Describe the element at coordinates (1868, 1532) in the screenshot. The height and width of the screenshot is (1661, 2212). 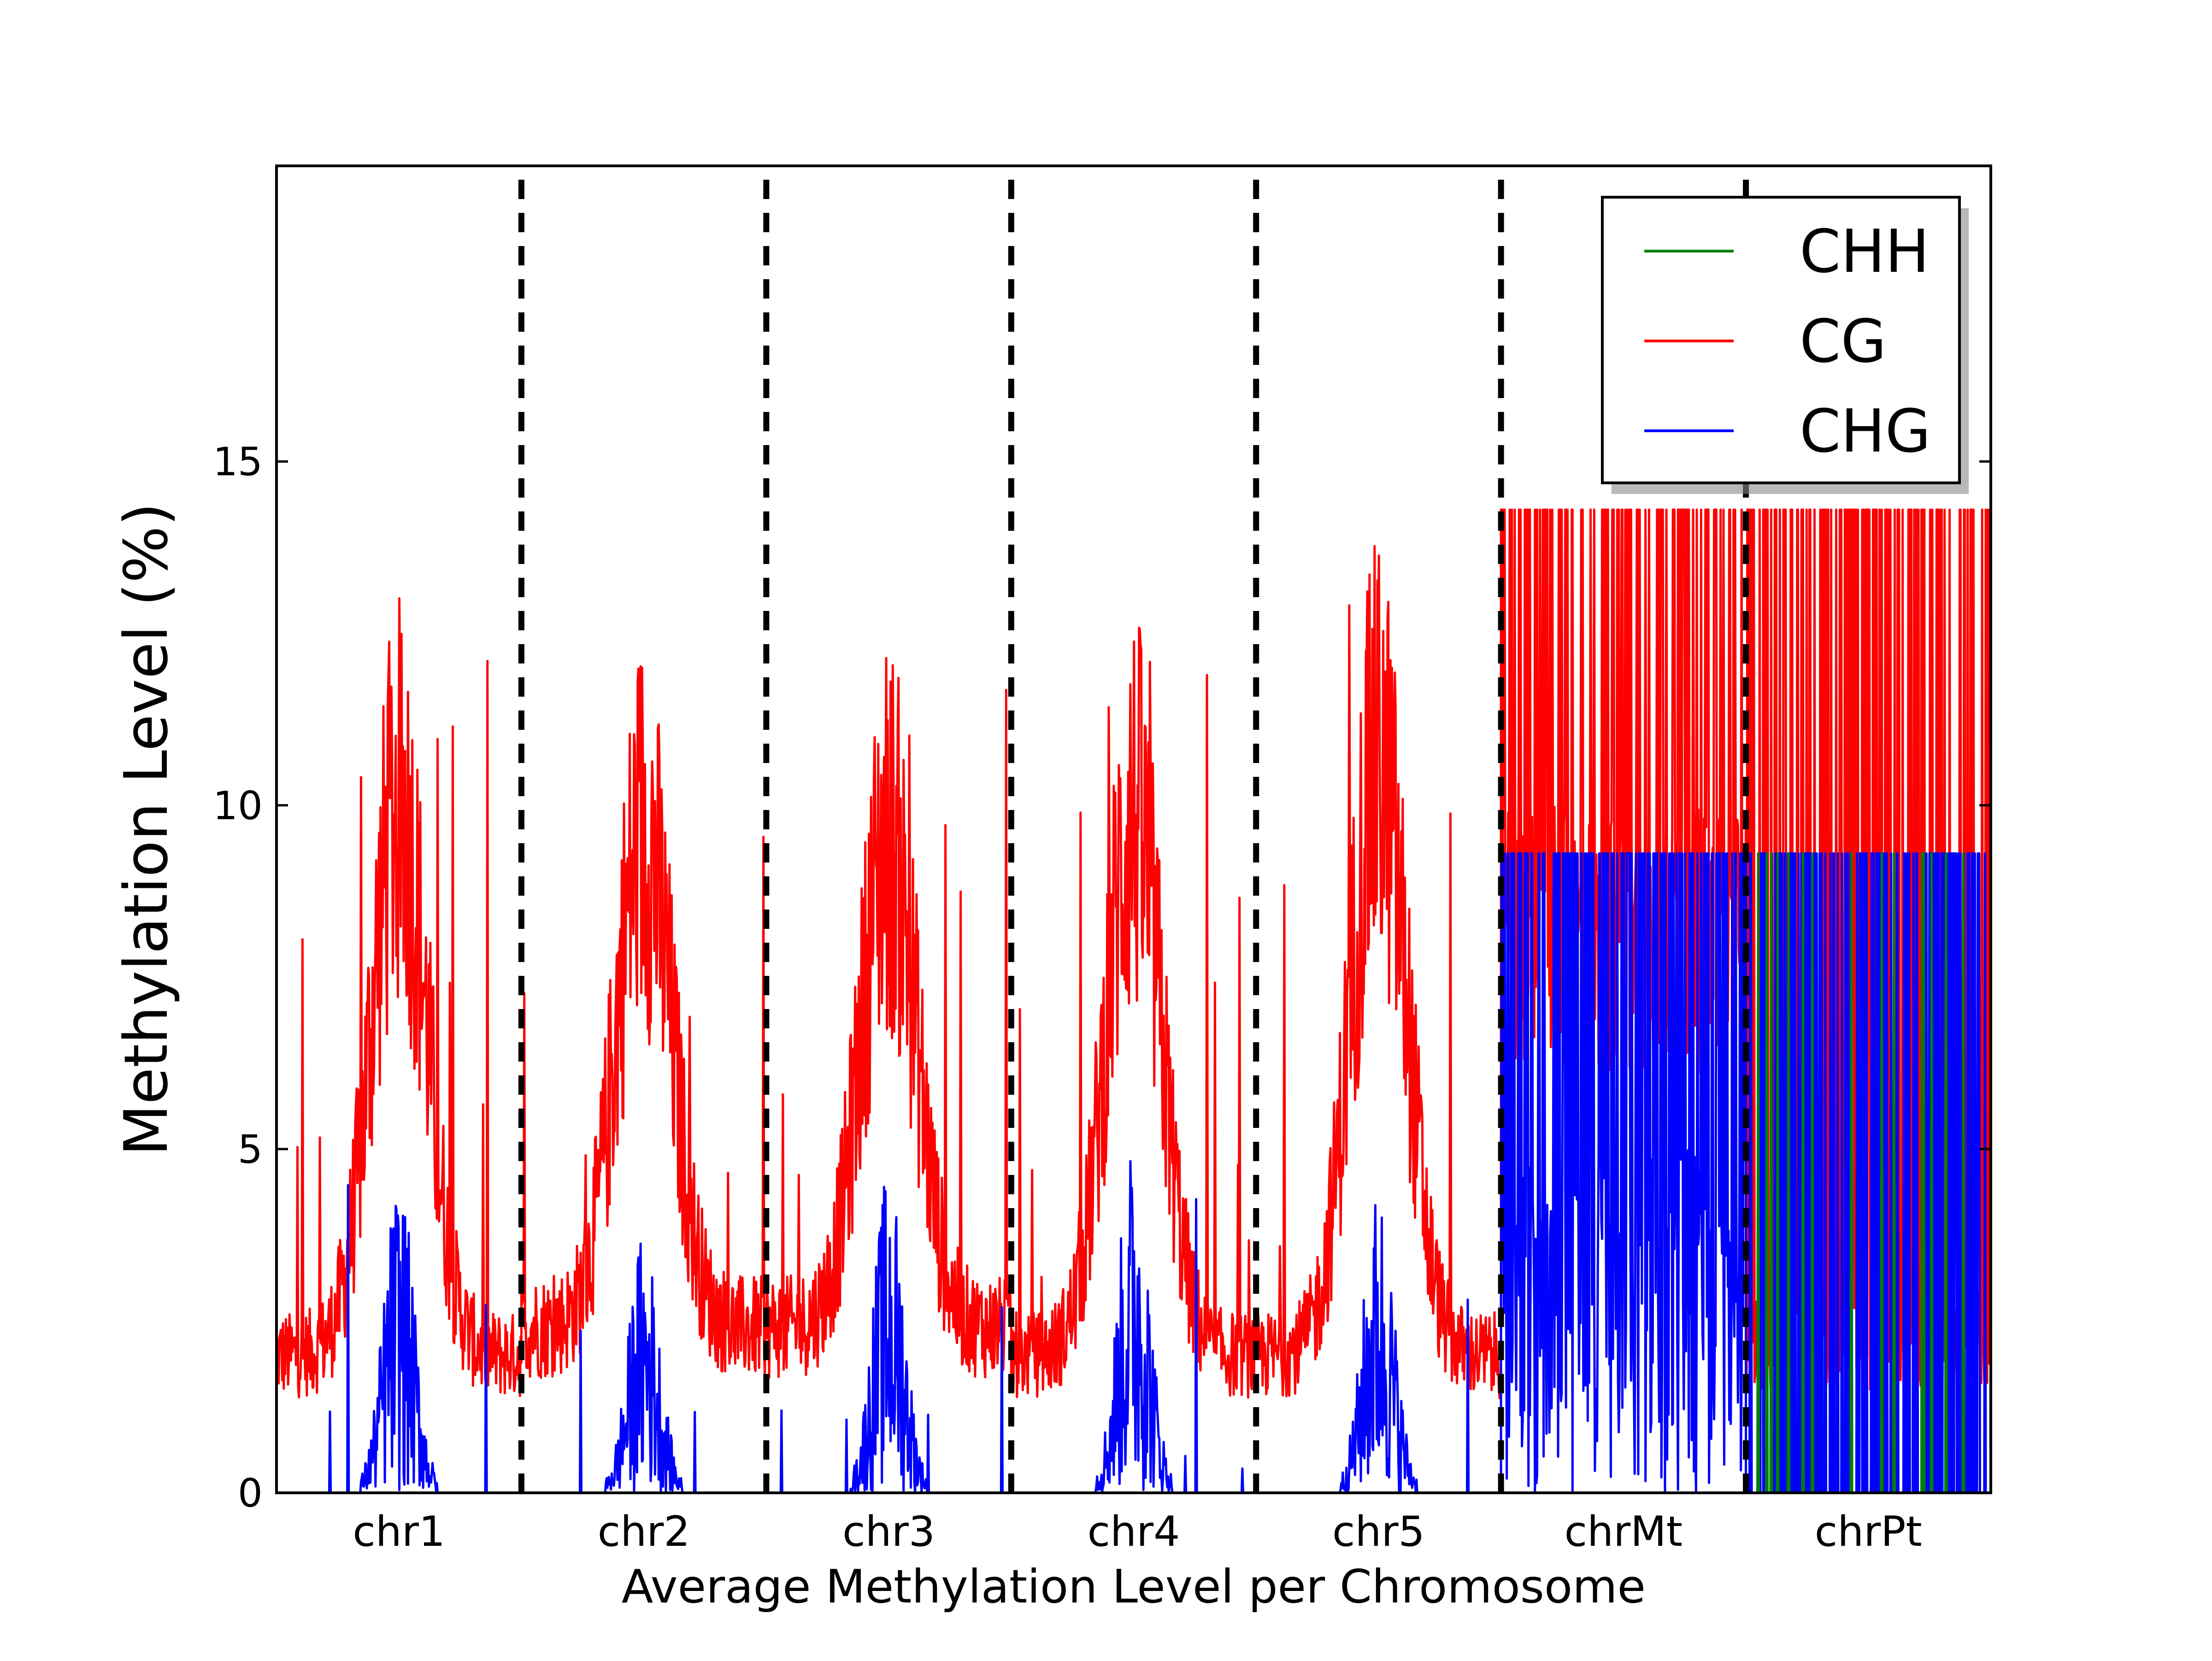
I see `x-tick-label-chrpt: chrPt` at that location.